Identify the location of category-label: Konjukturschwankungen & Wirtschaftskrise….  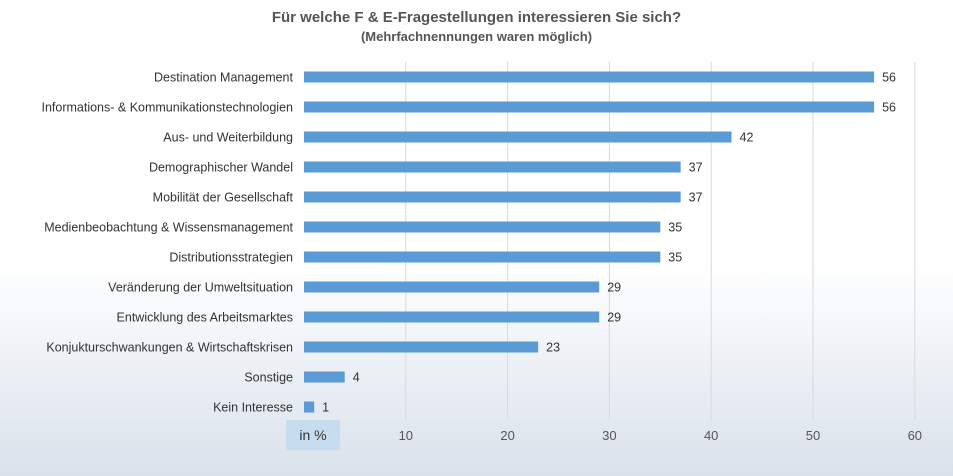
(169, 348).